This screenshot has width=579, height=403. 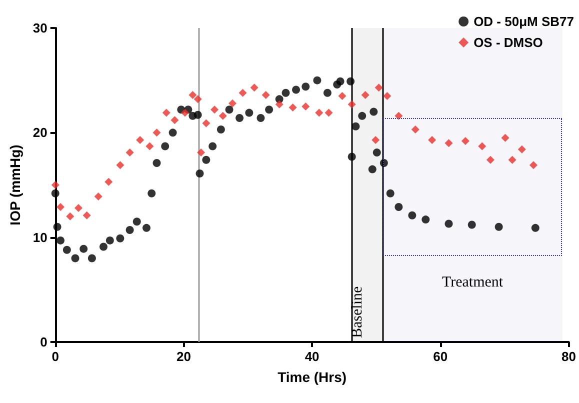 I want to click on y-tick-label: 20, so click(x=40, y=132).